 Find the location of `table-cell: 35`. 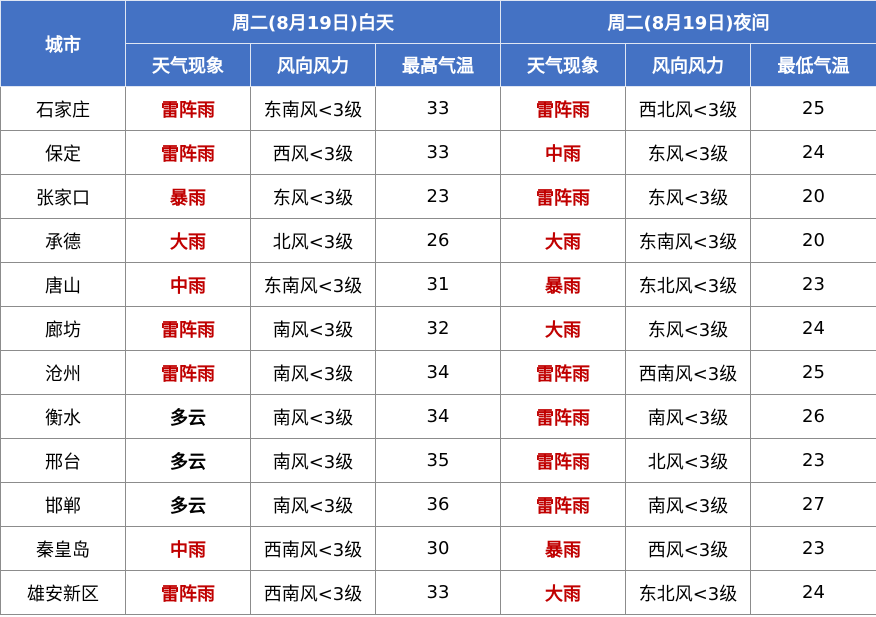

table-cell: 35 is located at coordinates (438, 460).